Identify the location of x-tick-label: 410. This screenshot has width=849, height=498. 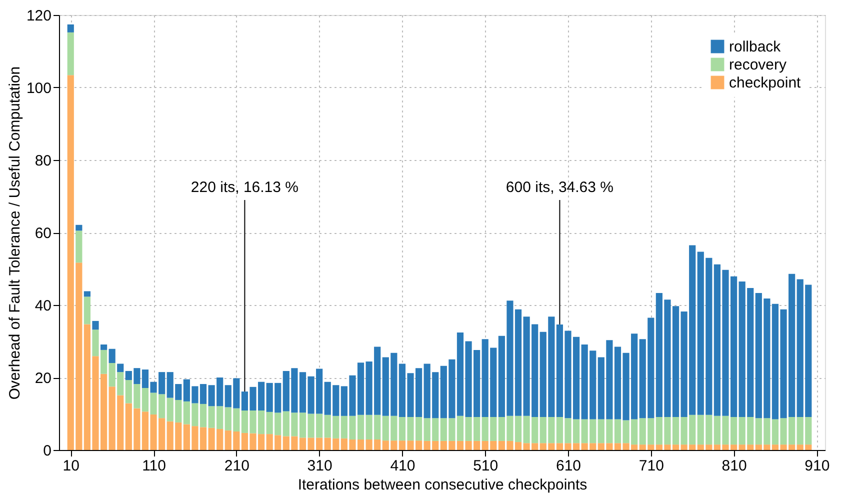
(403, 466).